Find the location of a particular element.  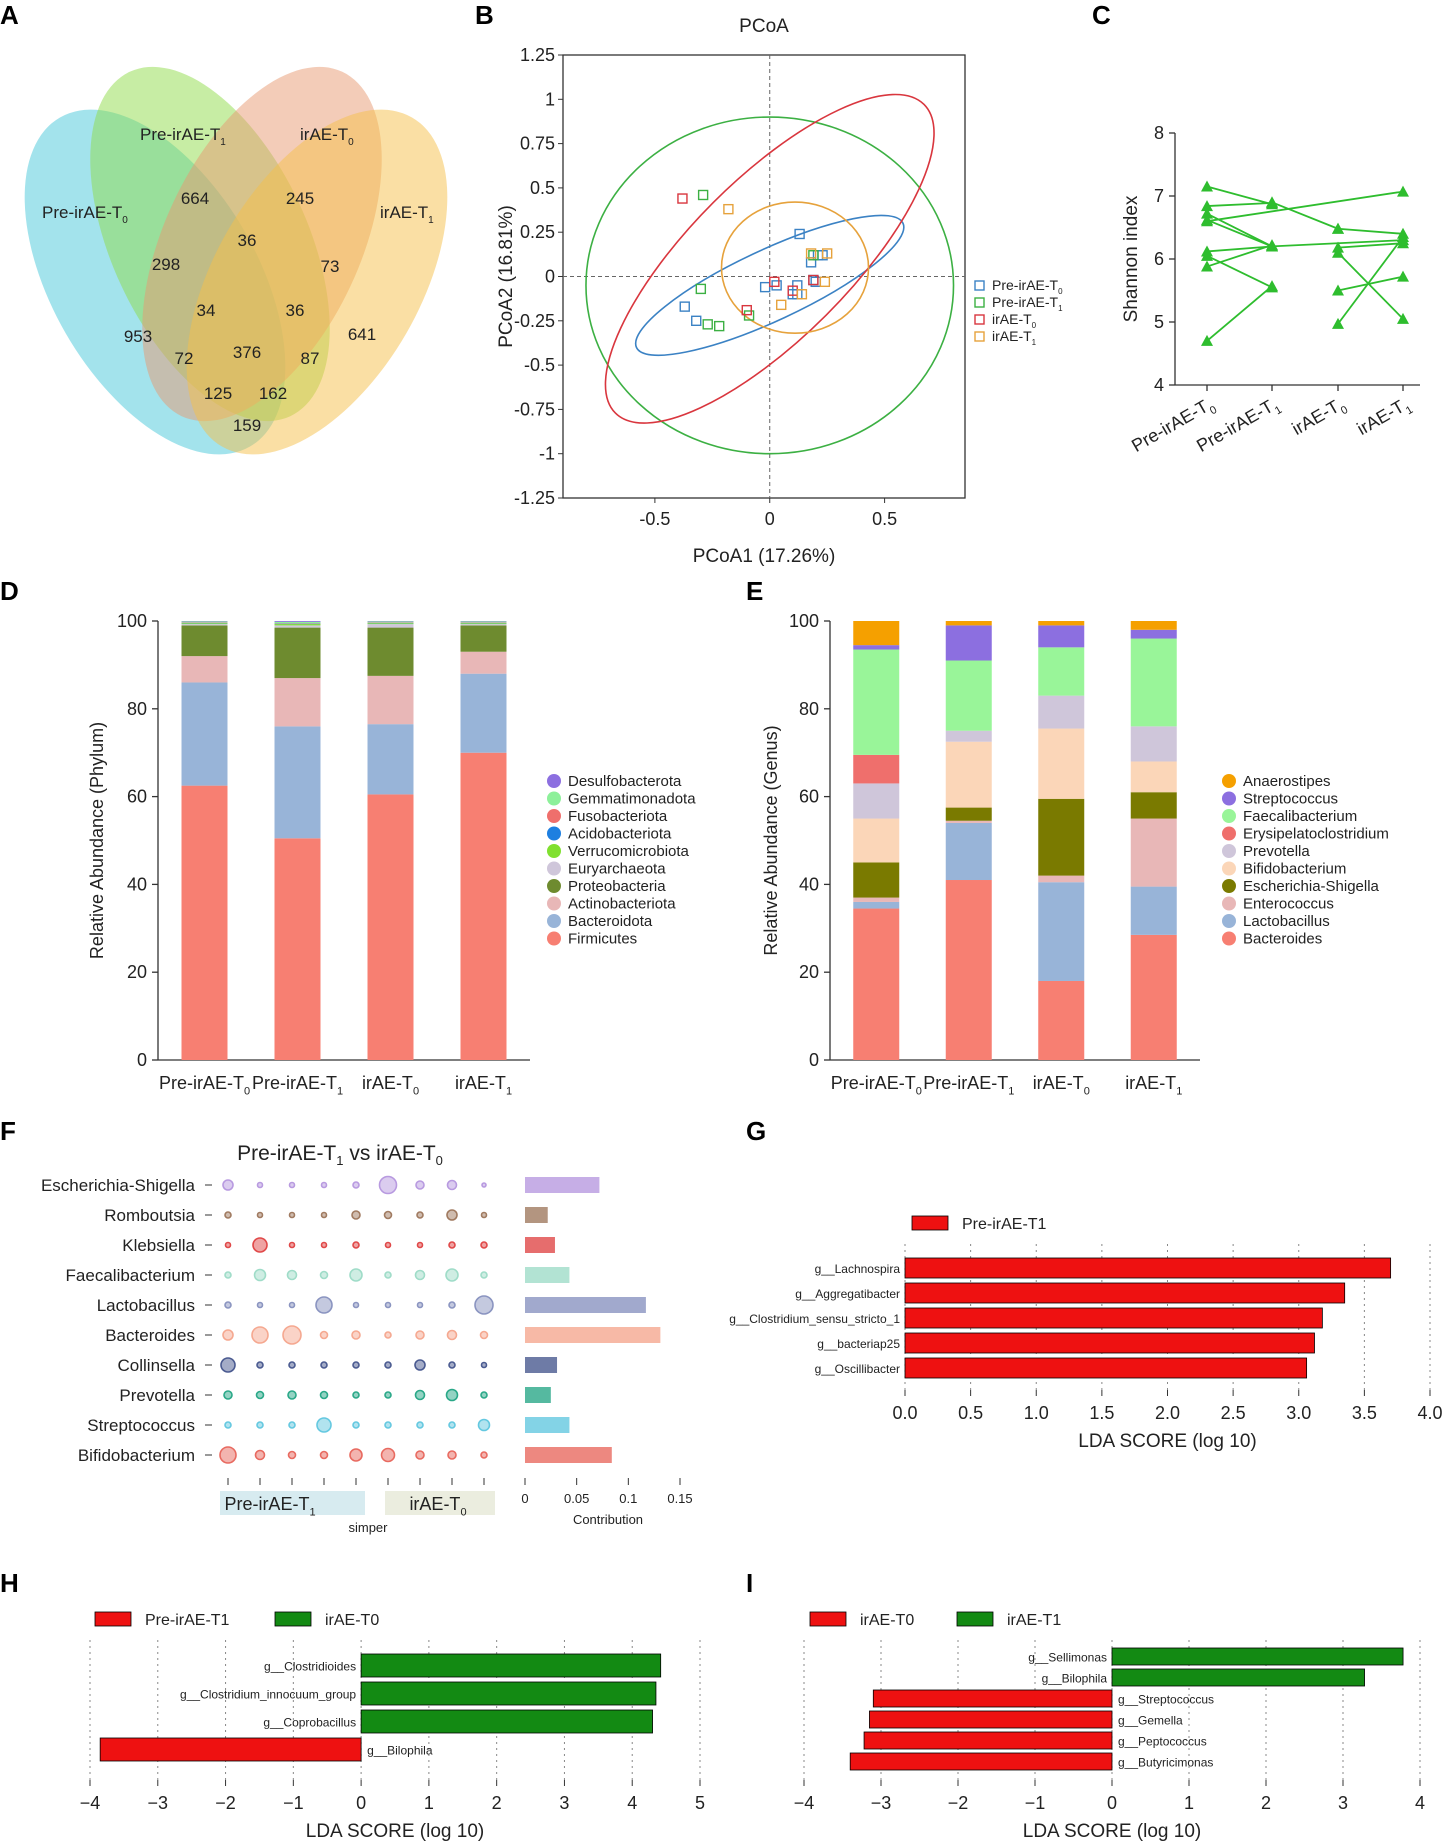

legend-entry: Erysipelatoclostridium is located at coordinates (1316, 834).